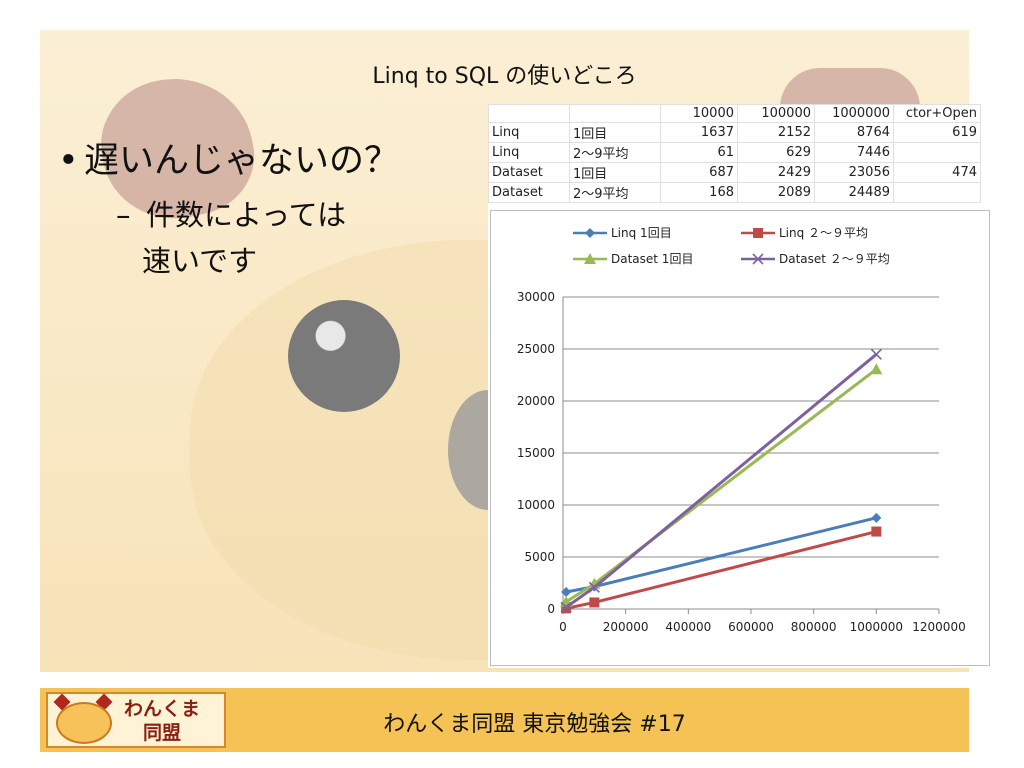  What do you see at coordinates (699, 152) in the screenshot?
I see `table-cell: 61` at bounding box center [699, 152].